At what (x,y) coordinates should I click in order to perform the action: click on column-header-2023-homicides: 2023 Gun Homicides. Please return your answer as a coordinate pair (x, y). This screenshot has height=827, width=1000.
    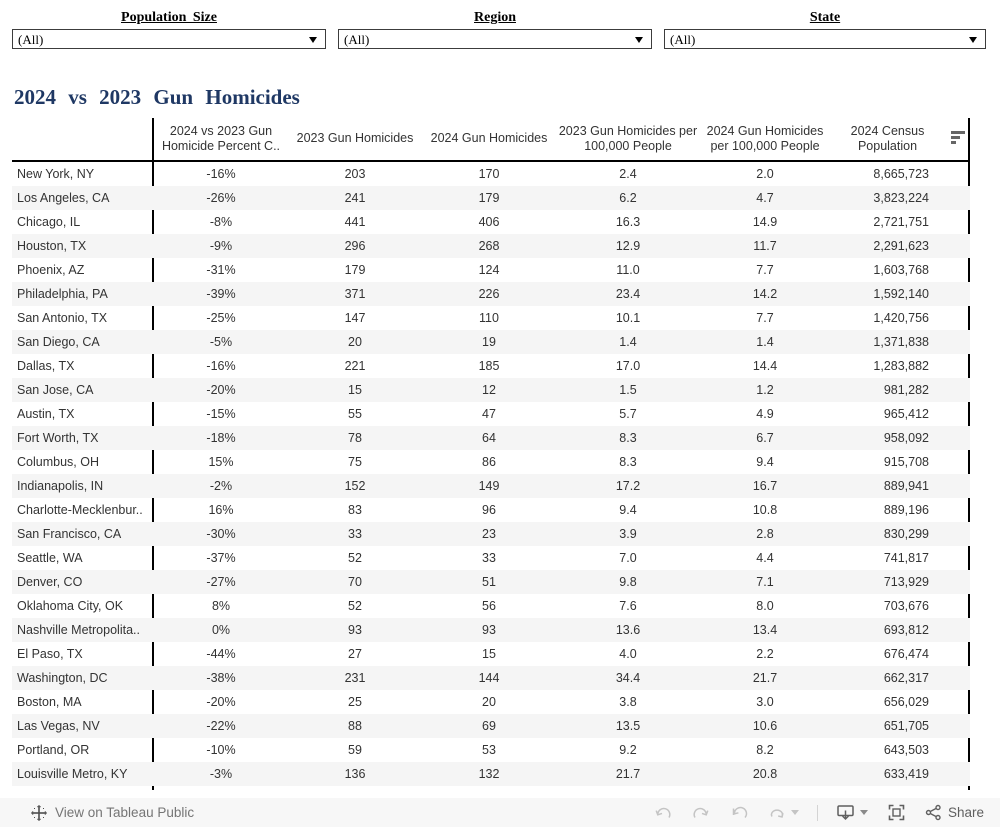
    Looking at the image, I should click on (355, 138).